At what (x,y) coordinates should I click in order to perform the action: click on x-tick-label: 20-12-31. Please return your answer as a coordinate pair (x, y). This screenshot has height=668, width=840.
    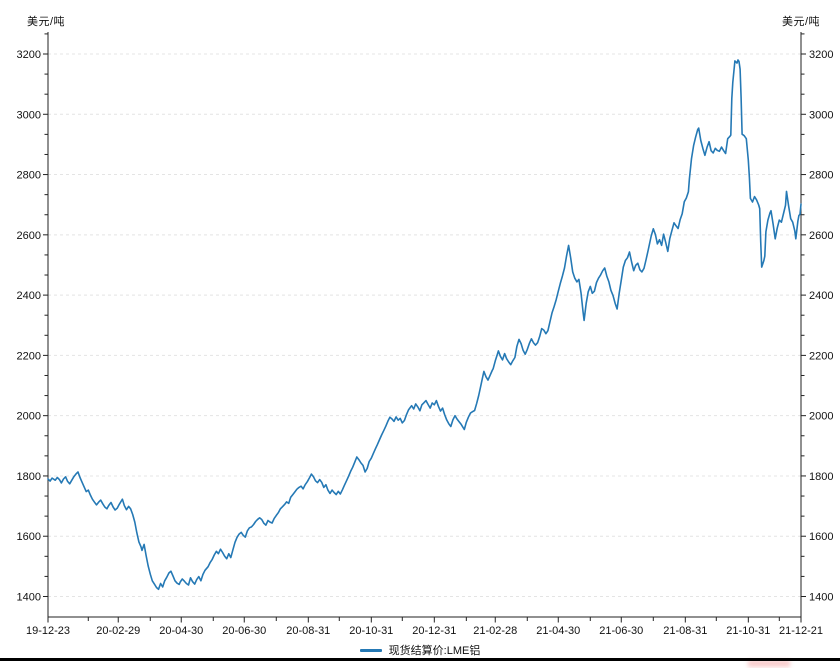
    Looking at the image, I should click on (434, 631).